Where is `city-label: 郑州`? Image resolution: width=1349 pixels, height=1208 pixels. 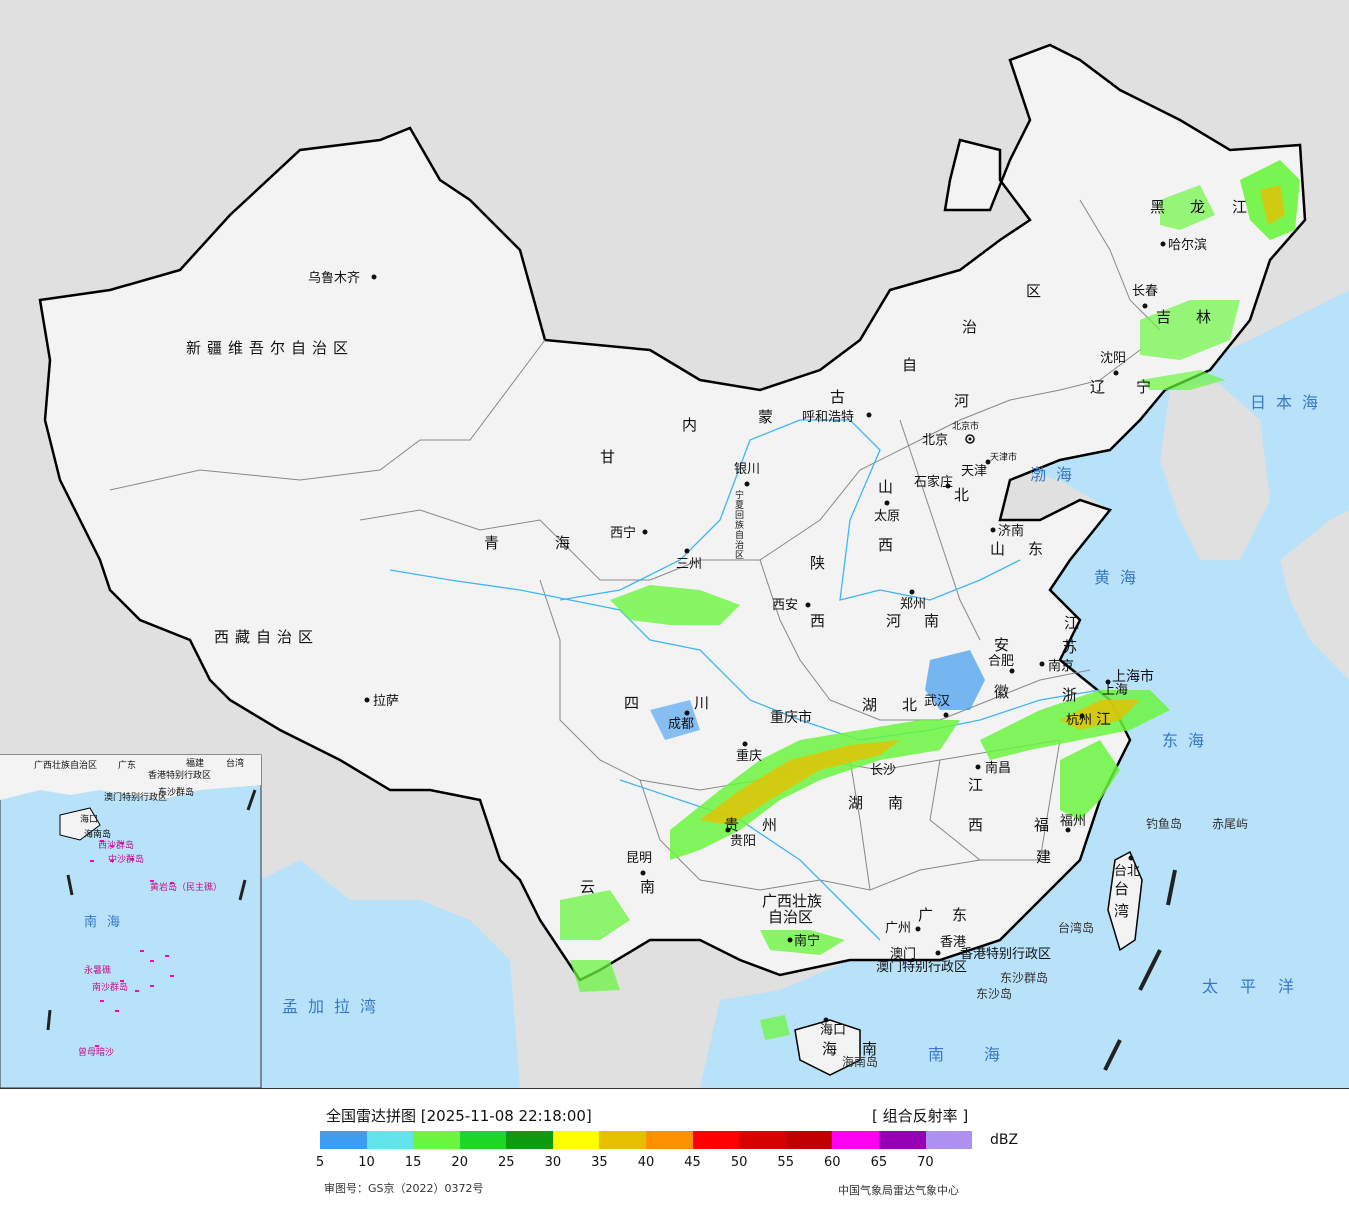 city-label: 郑州 is located at coordinates (913, 604).